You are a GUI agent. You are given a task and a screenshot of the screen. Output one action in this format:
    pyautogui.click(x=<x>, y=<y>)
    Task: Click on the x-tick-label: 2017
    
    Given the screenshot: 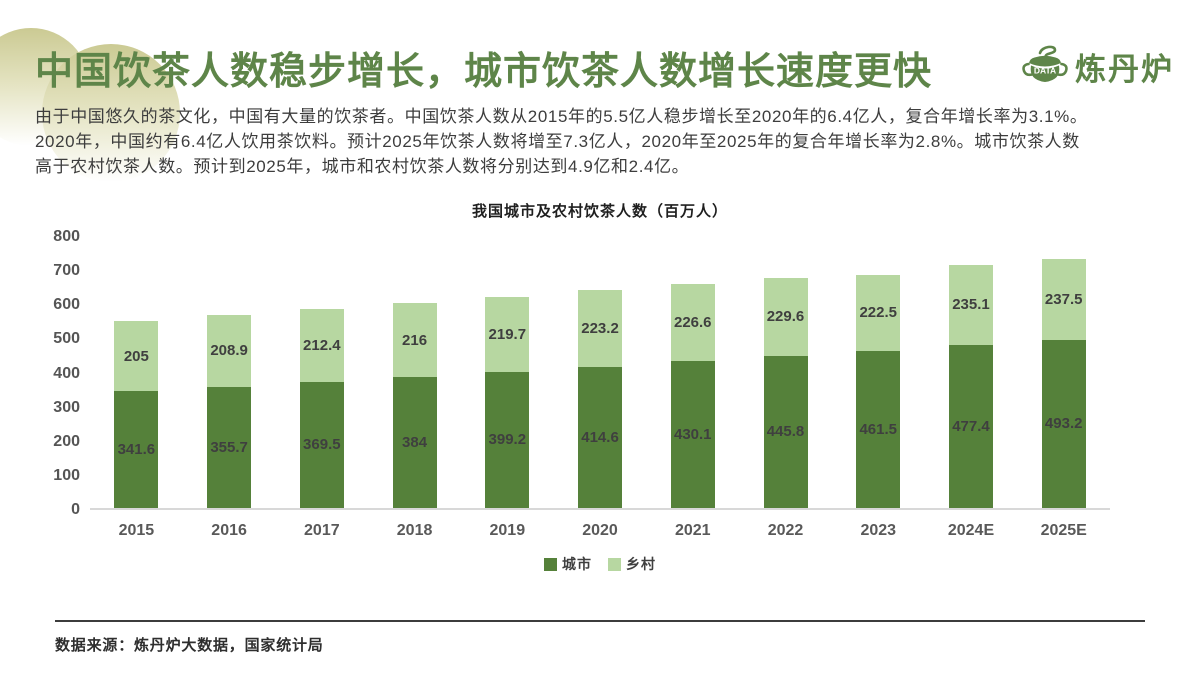 What is the action you would take?
    pyautogui.click(x=322, y=530)
    